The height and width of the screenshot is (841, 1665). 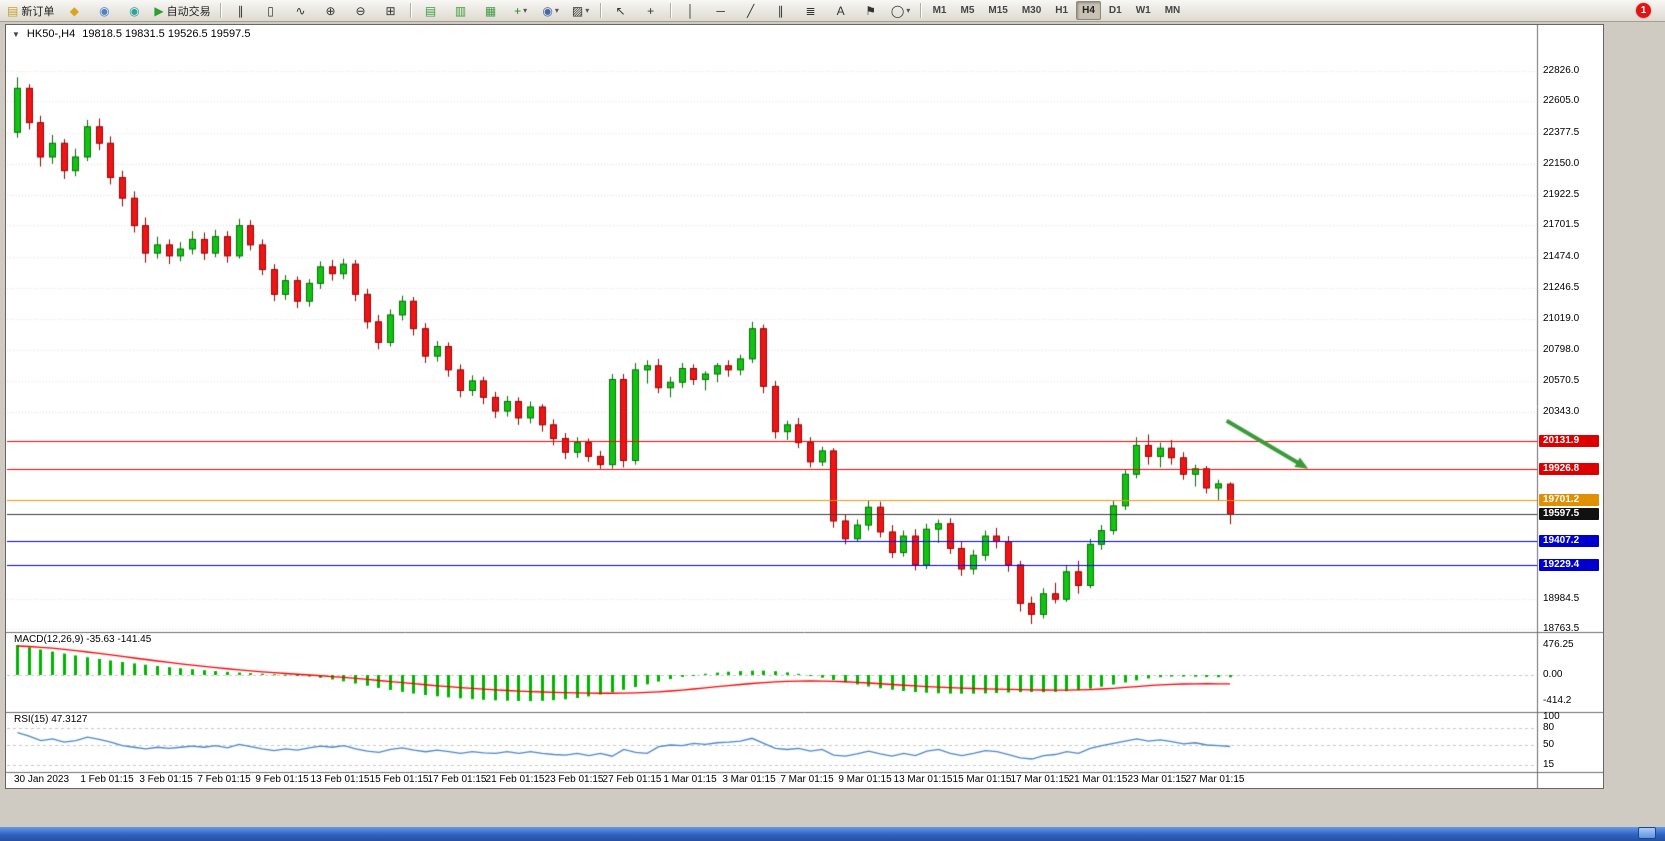 What do you see at coordinates (1569, 514) in the screenshot?
I see `price-line-badge: 19597.5` at bounding box center [1569, 514].